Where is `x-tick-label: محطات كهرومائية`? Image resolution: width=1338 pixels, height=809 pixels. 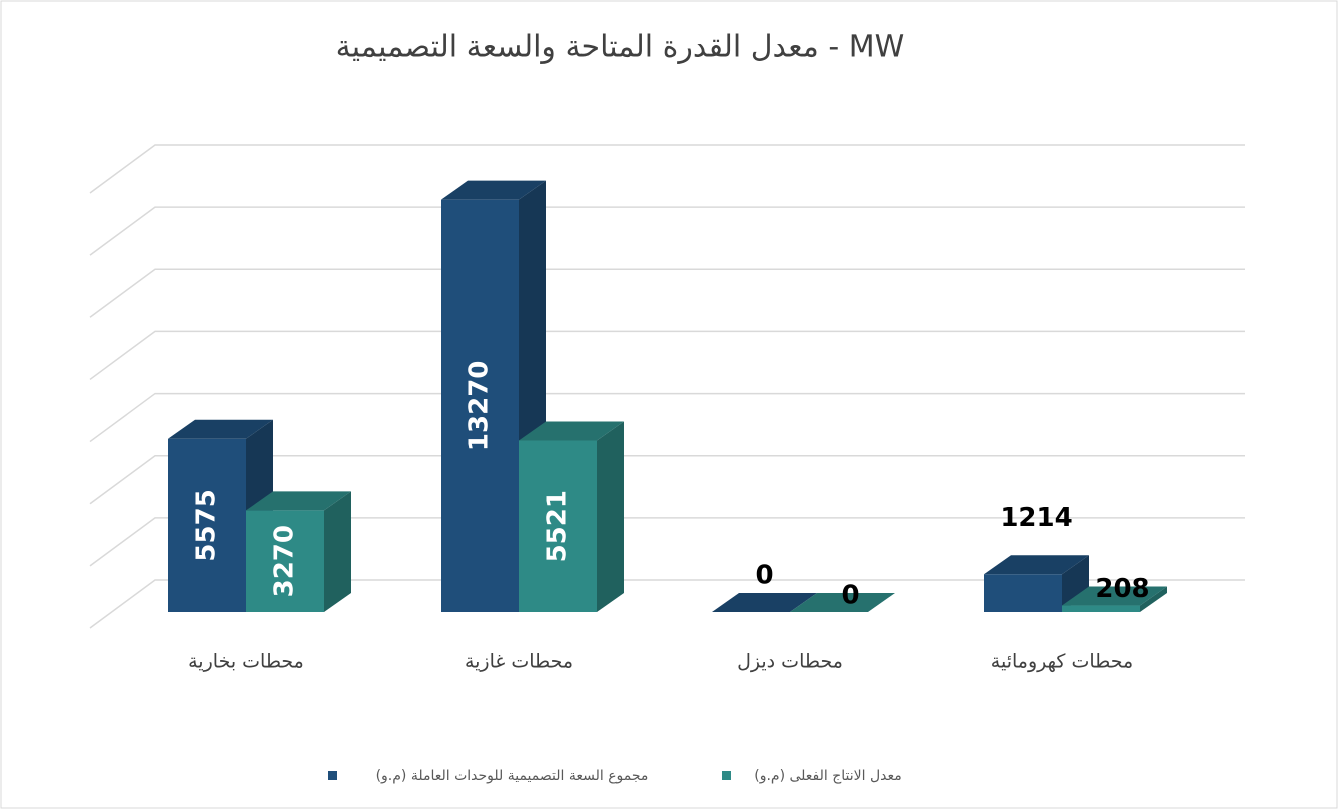
x-tick-label: محطات كهرومائية is located at coordinates (1062, 662).